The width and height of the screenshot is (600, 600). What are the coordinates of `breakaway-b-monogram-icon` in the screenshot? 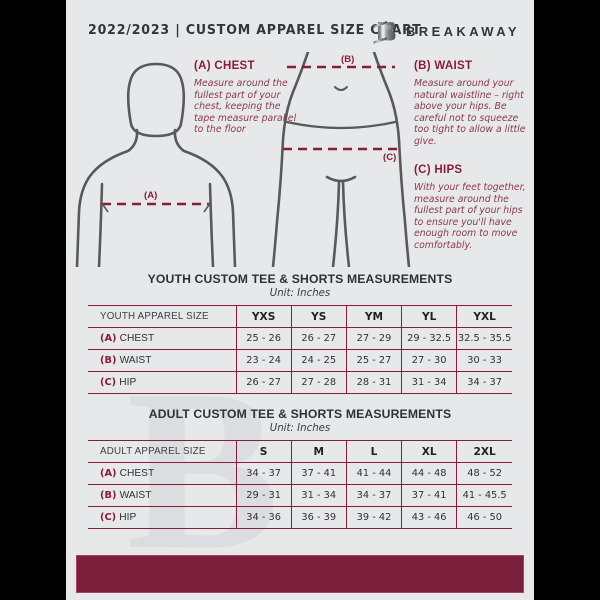 It's located at (384, 32).